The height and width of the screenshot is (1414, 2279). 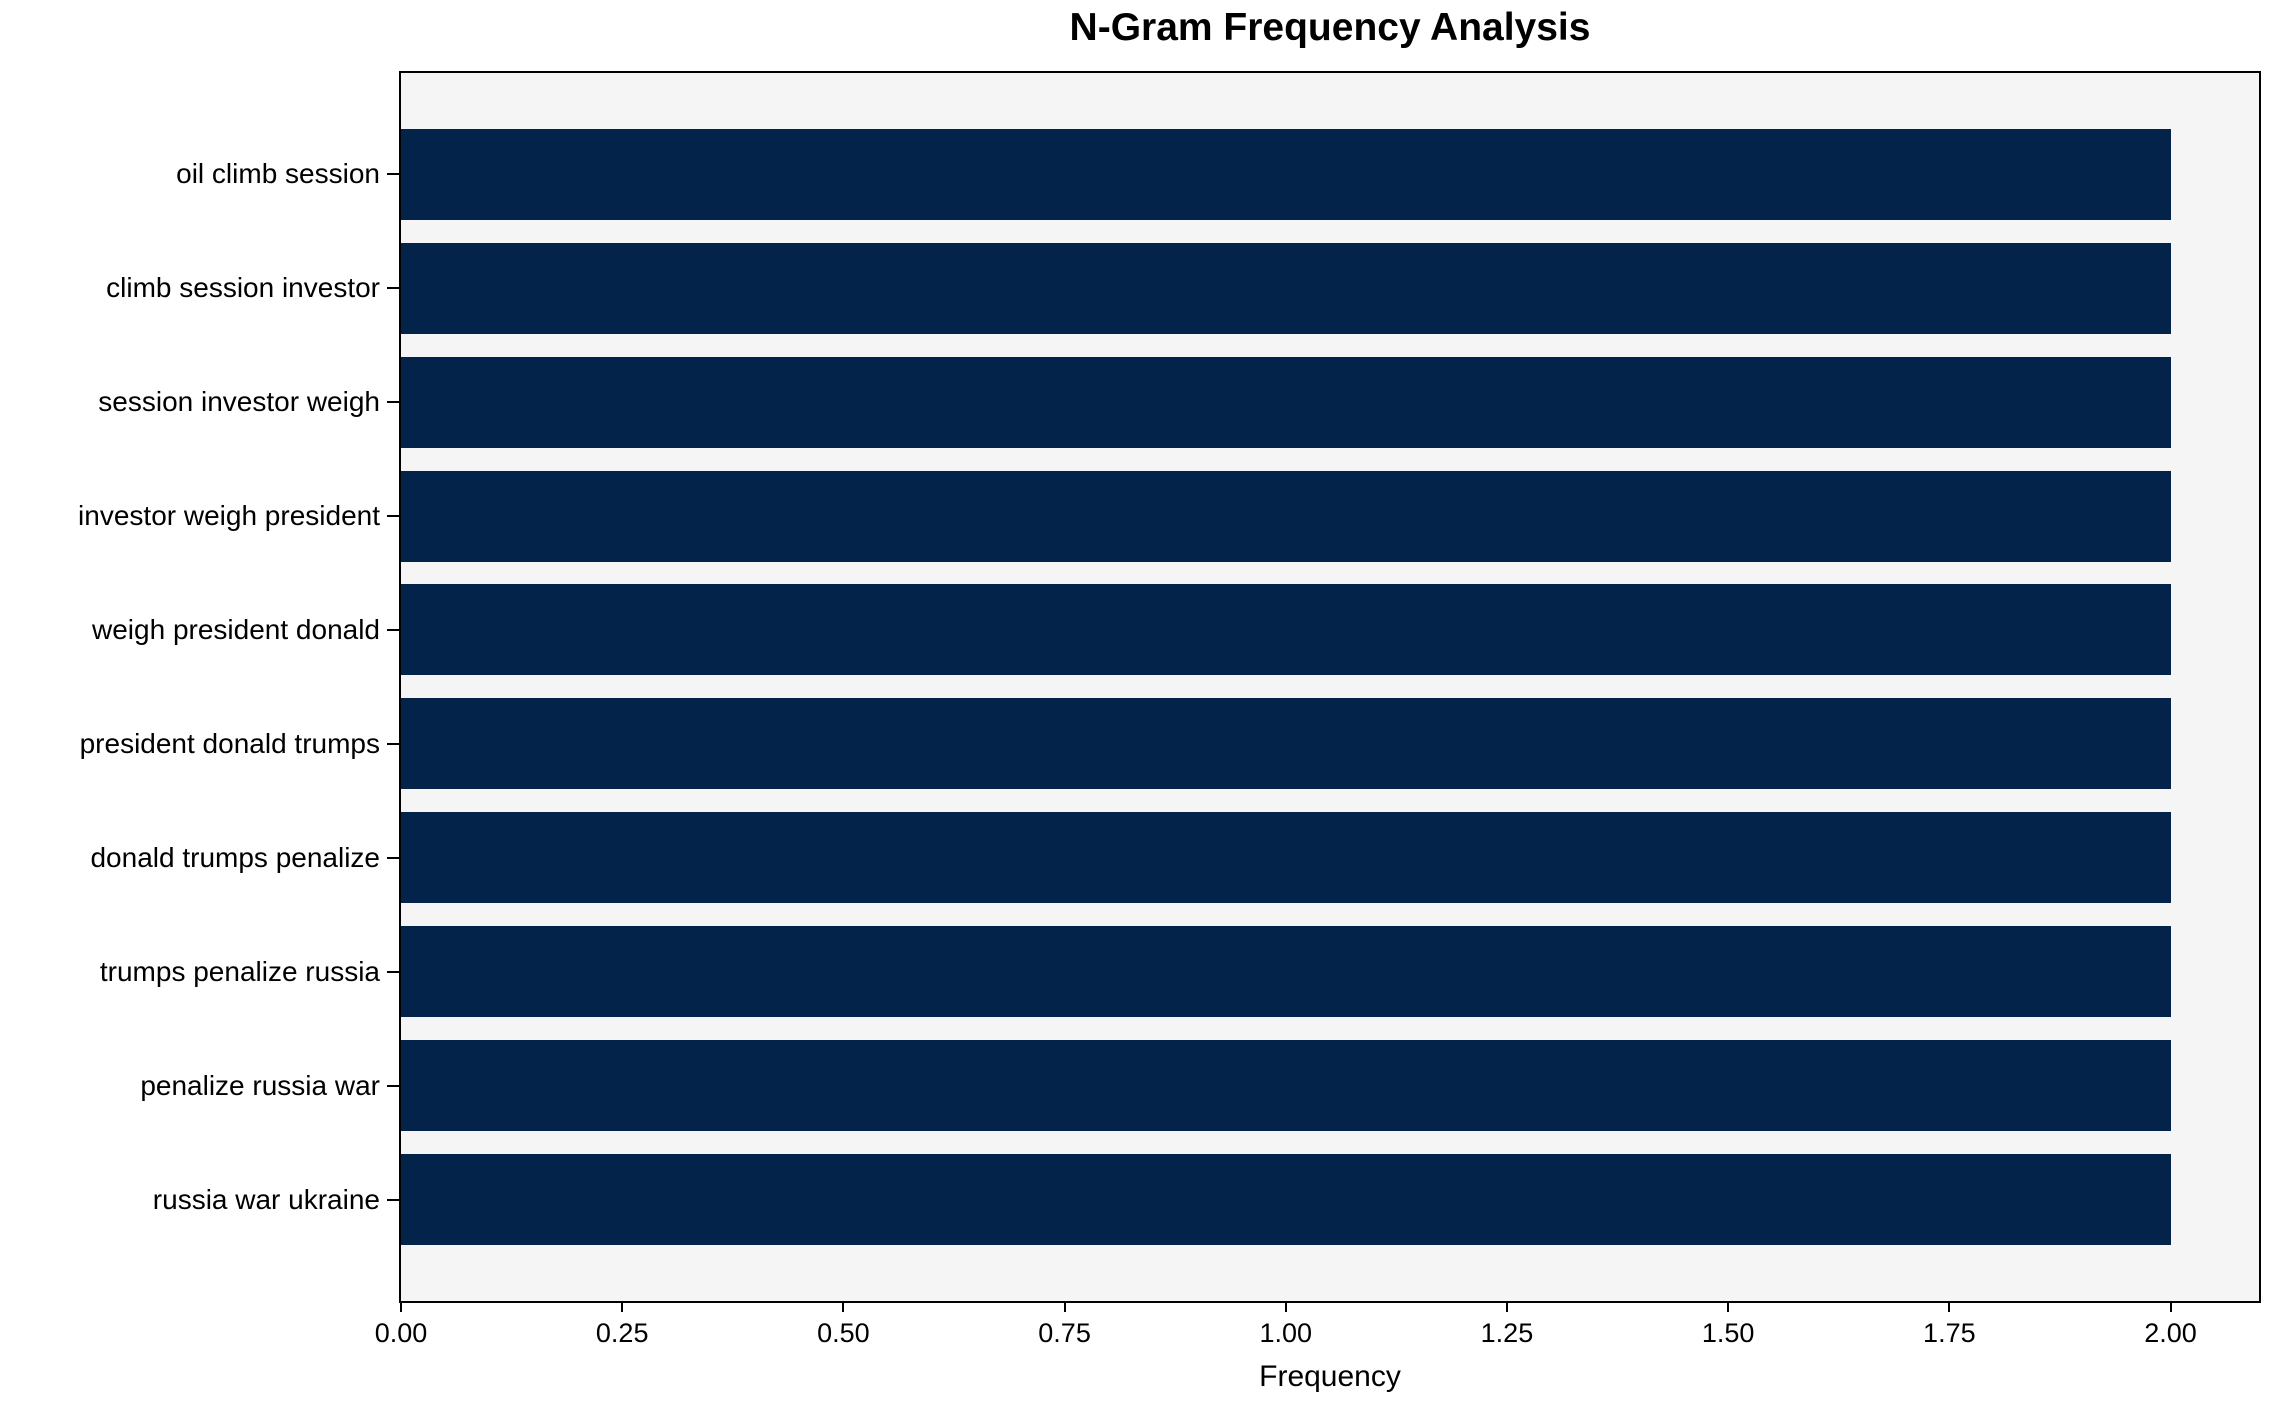 What do you see at coordinates (1507, 1333) in the screenshot?
I see `x-tick-label: 1.25` at bounding box center [1507, 1333].